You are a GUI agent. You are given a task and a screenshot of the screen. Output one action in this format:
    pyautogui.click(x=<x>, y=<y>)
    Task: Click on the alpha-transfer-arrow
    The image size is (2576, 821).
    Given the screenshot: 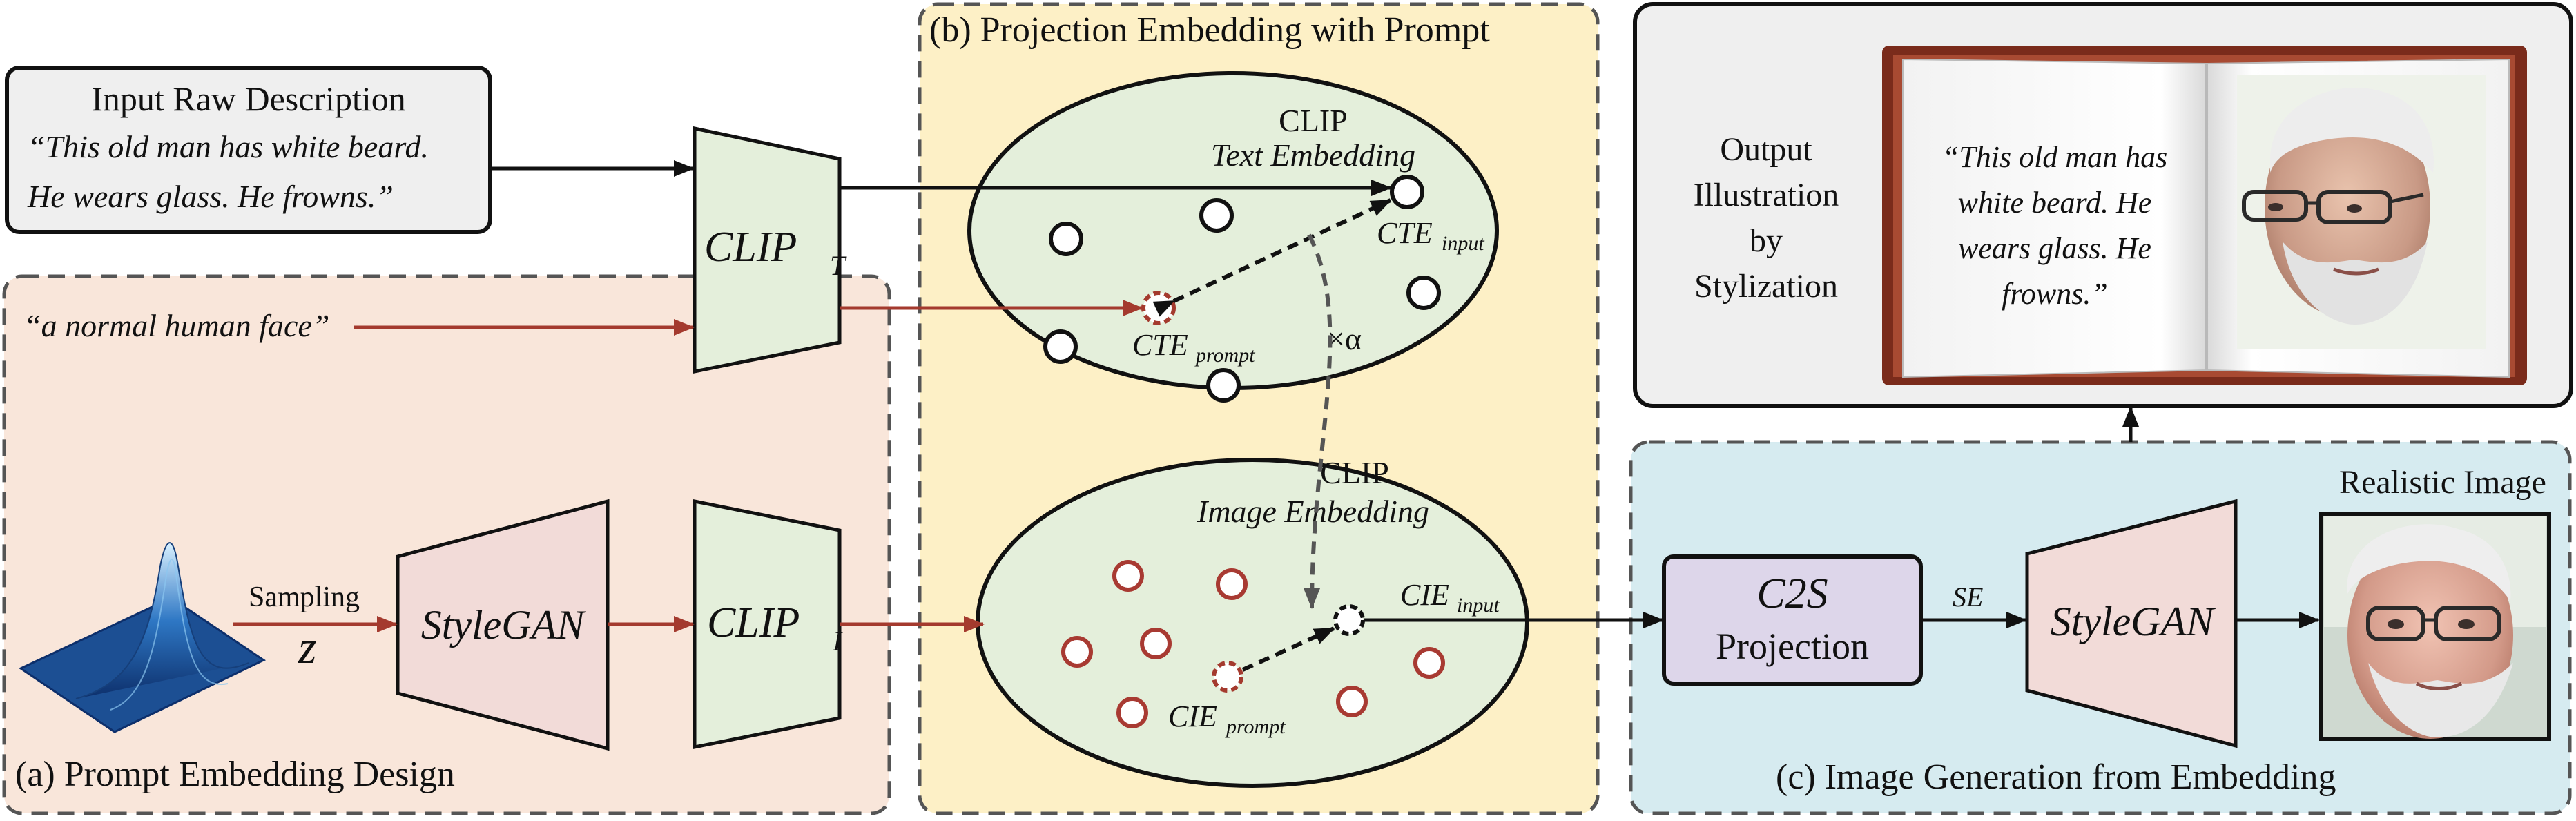 What is the action you would take?
    pyautogui.click(x=1319, y=421)
    